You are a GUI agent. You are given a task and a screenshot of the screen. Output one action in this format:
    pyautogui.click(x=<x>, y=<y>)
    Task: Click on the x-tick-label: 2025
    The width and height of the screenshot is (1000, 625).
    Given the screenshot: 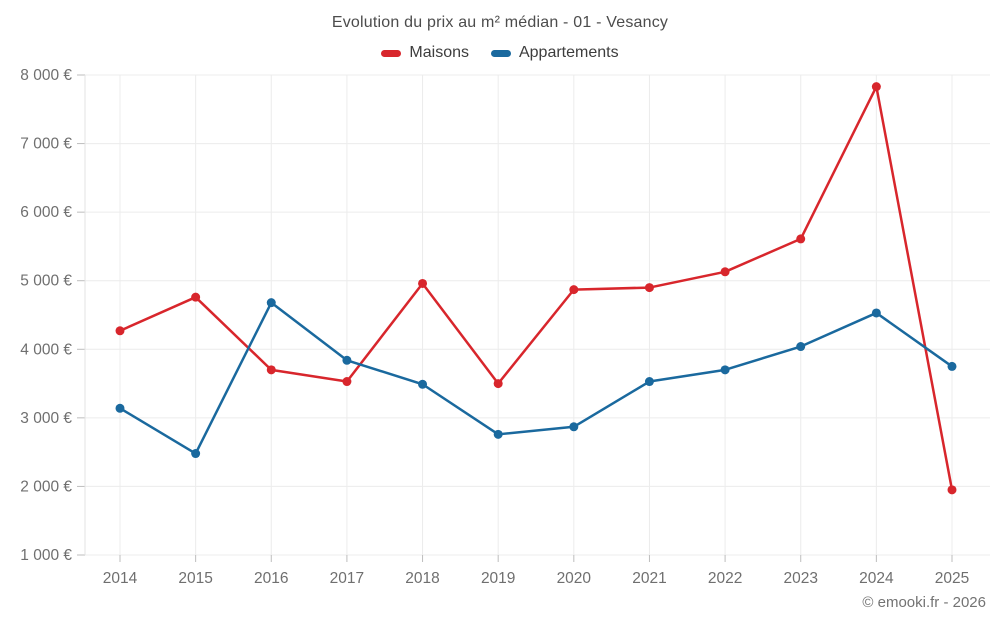 What is the action you would take?
    pyautogui.click(x=952, y=578)
    